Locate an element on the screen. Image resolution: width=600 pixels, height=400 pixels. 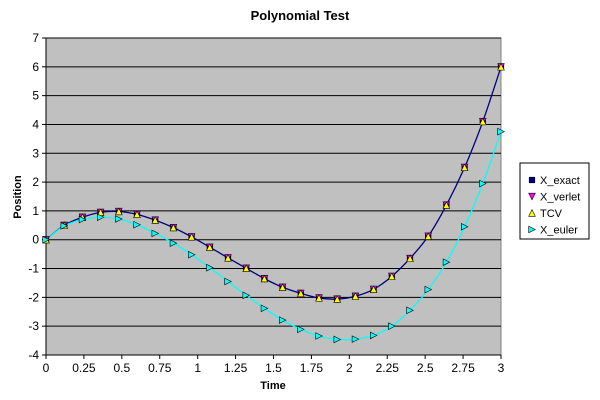
x-tick-label: 2.25 is located at coordinates (388, 368).